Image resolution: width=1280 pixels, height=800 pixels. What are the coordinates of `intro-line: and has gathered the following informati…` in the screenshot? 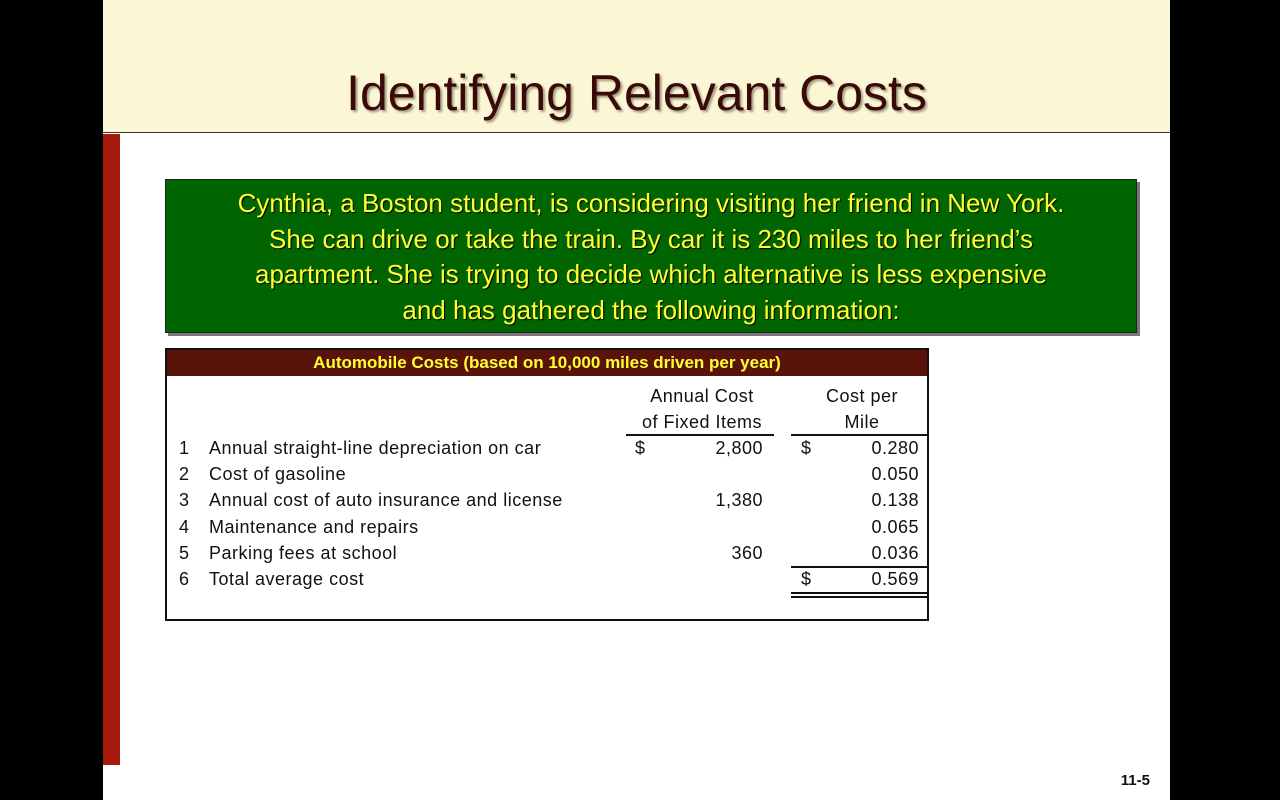 It's located at (651, 309).